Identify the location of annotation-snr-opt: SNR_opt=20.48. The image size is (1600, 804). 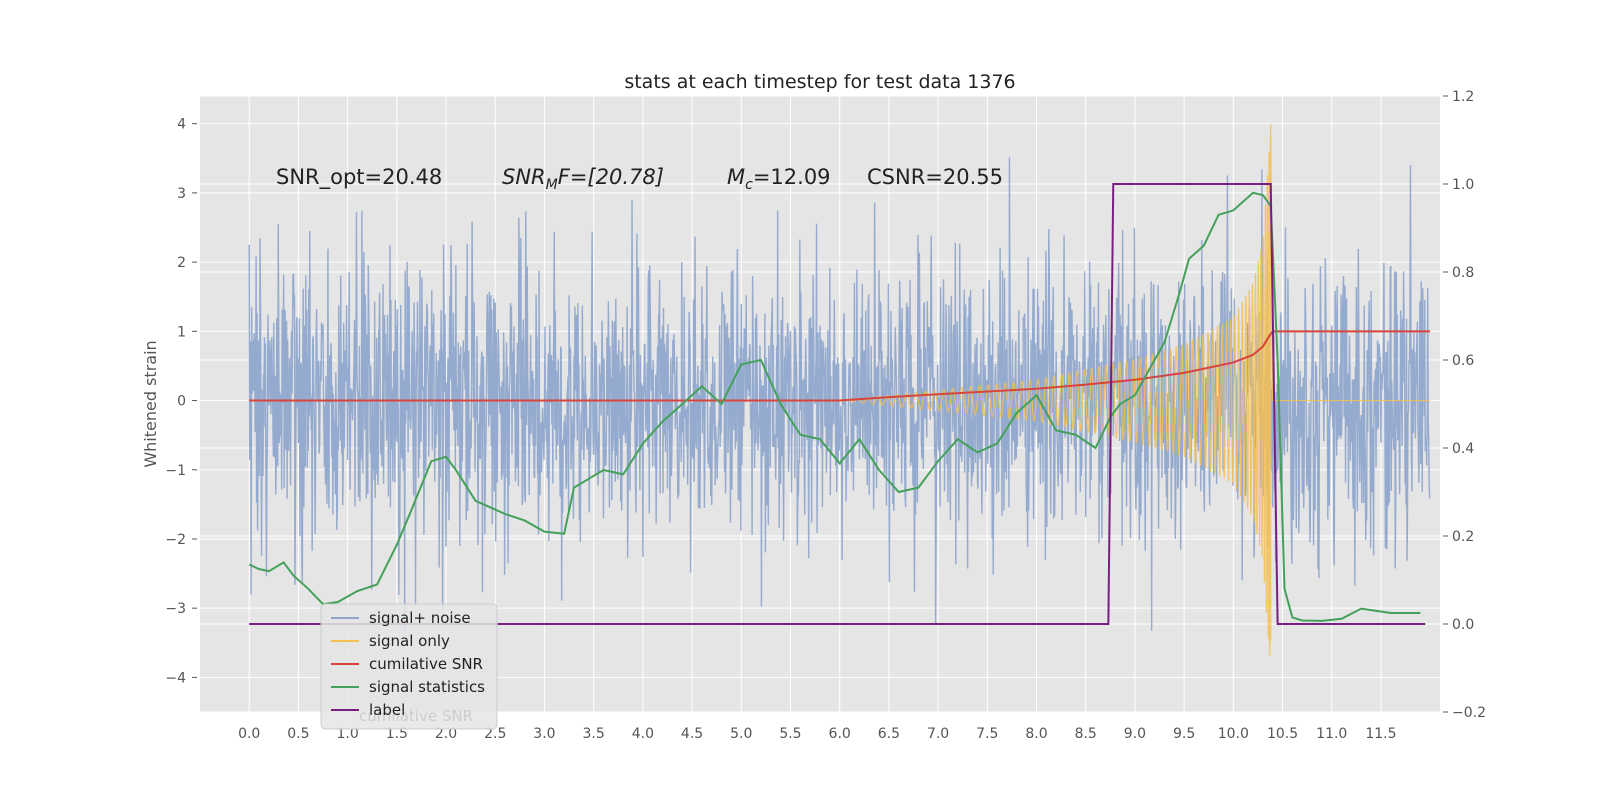
(359, 177).